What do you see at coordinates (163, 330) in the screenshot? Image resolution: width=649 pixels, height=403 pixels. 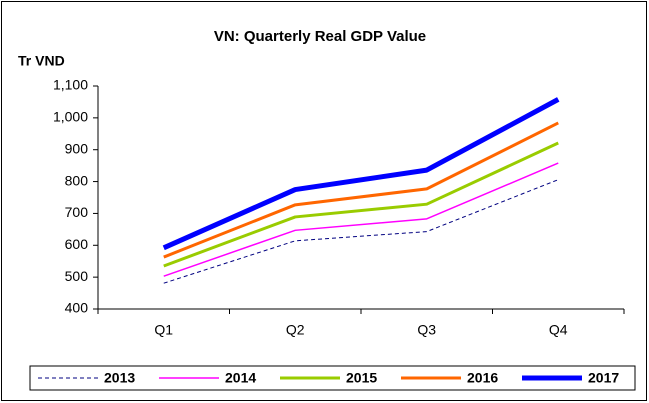 I see `x-tick-label: Q1` at bounding box center [163, 330].